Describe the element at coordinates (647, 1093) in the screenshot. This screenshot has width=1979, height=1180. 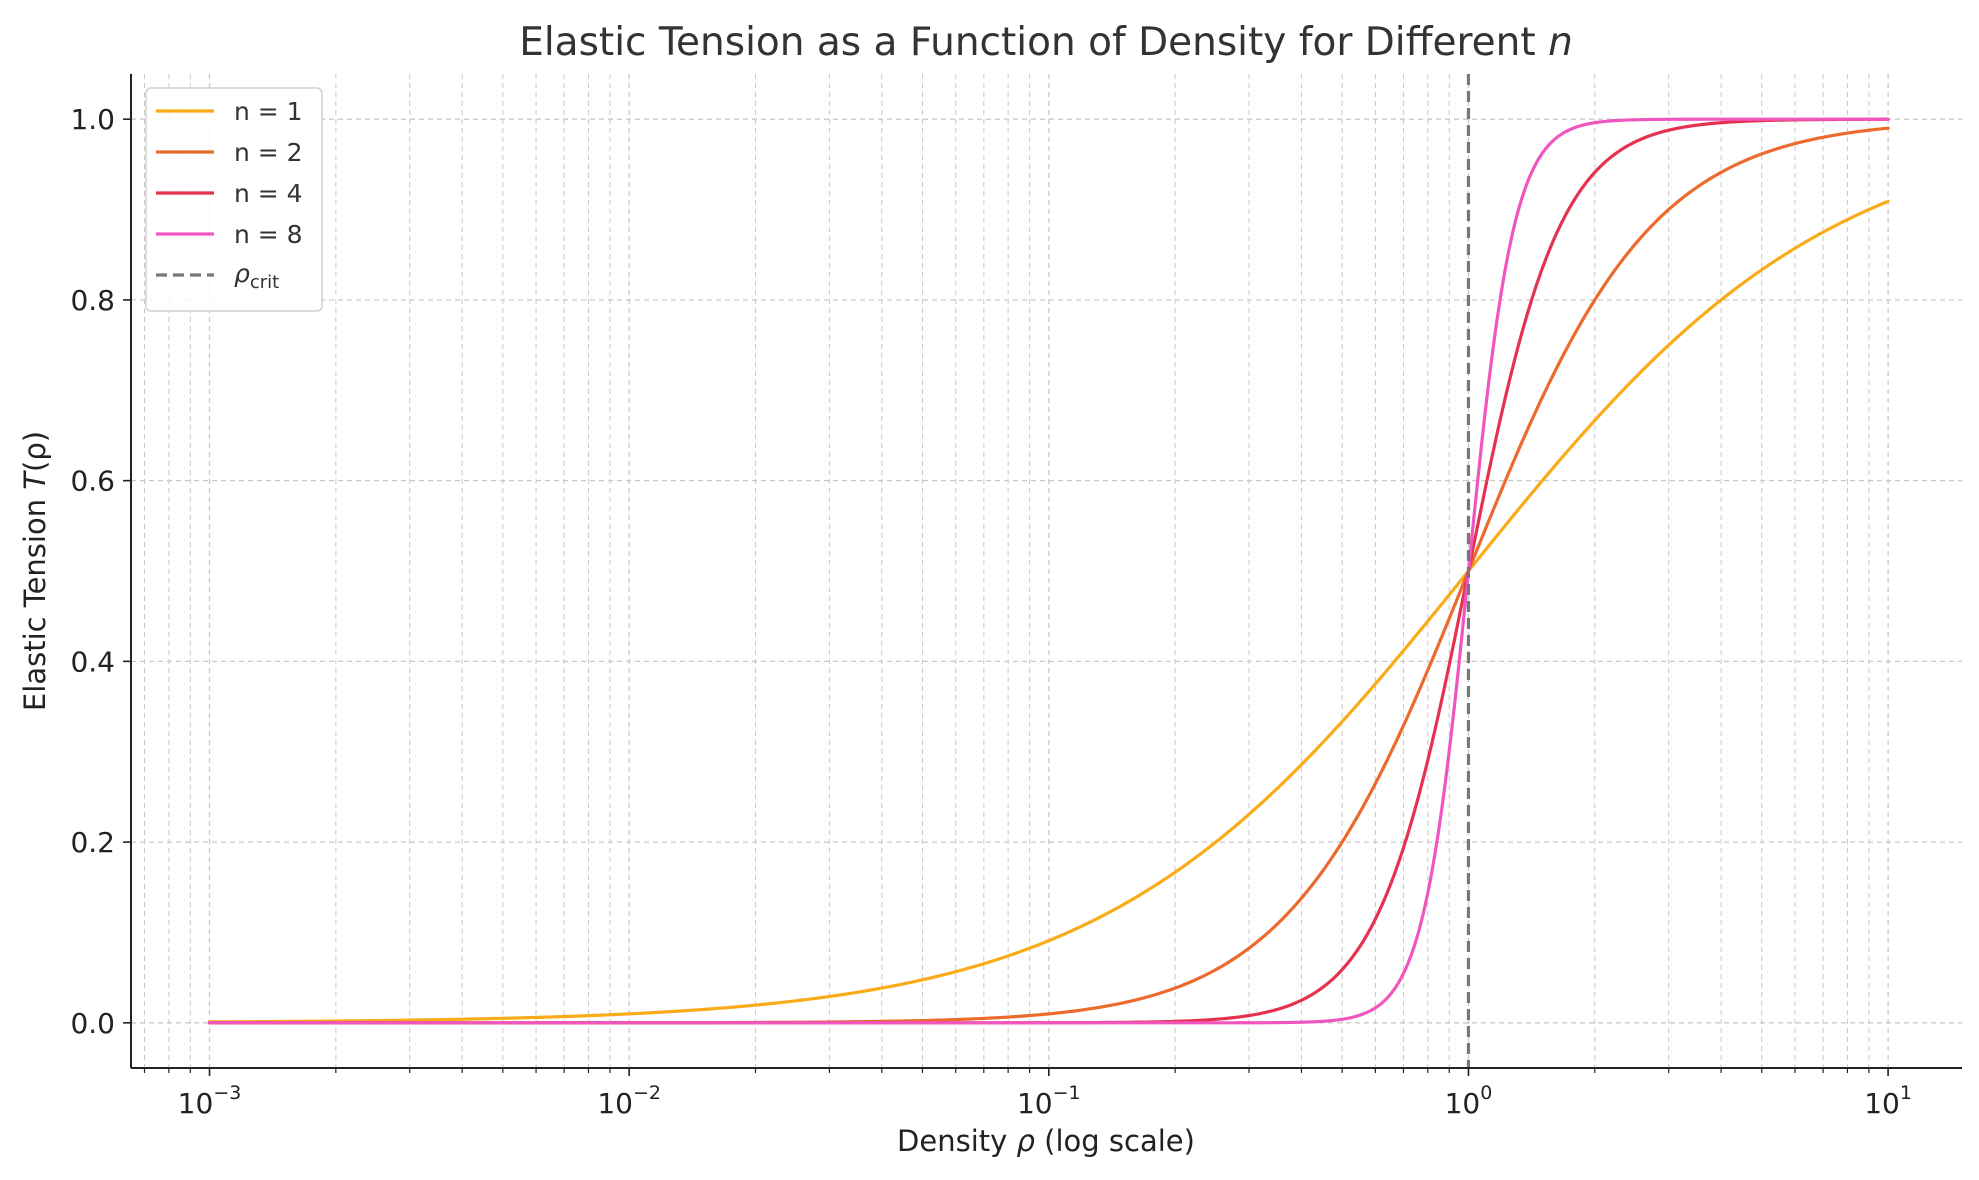
I see `x-tick-label-exponent: −2` at that location.